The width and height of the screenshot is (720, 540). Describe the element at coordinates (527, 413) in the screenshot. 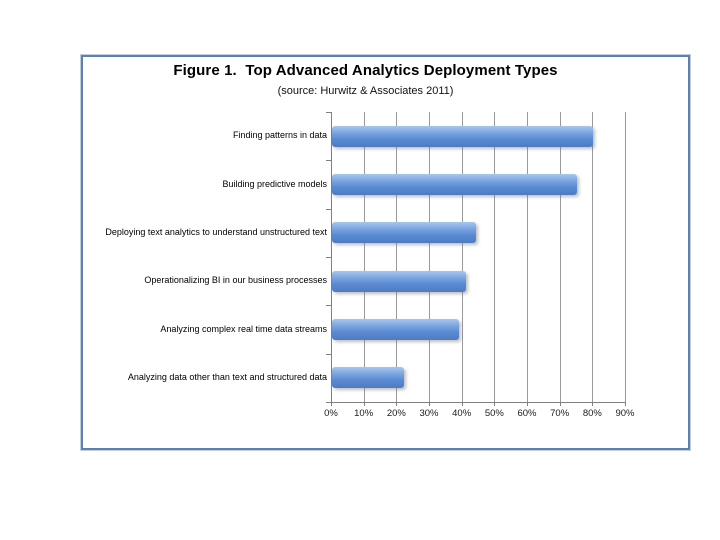

I see `x-axis-tick-label: 60%` at that location.